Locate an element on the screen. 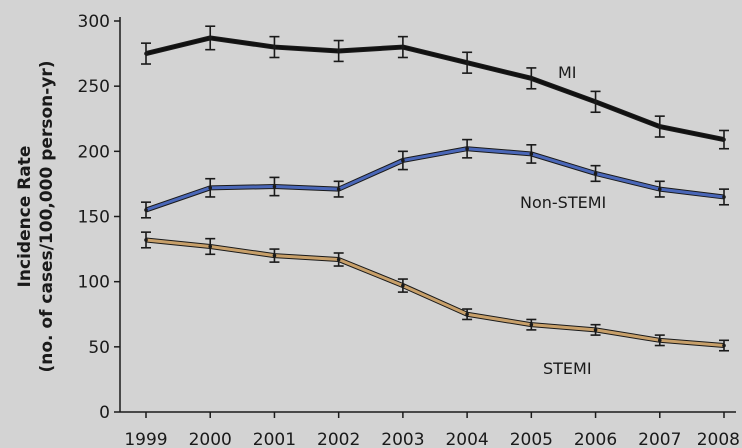  x-tick-label: 1999 is located at coordinates (145, 439).